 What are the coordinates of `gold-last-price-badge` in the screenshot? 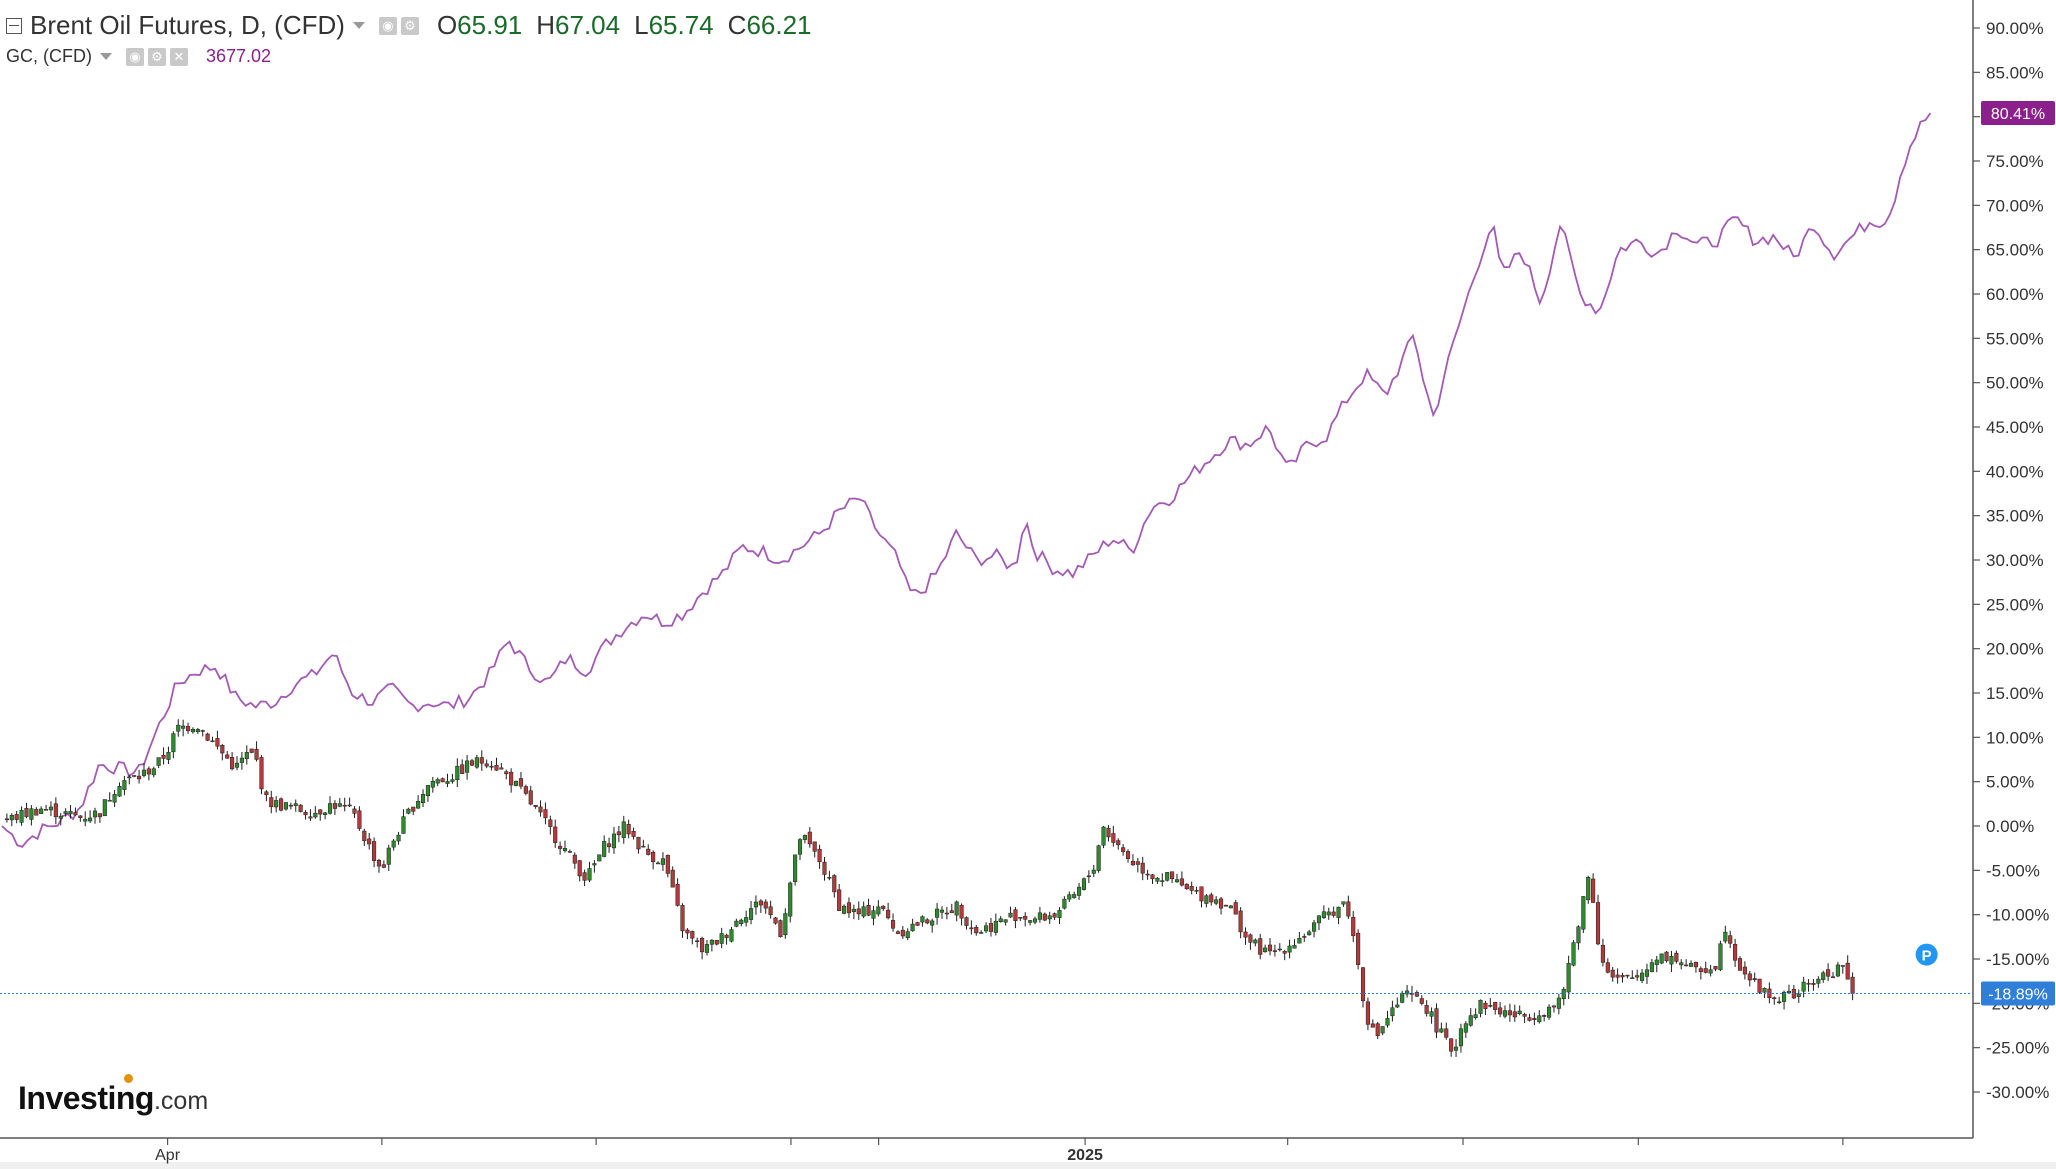 It's located at (2018, 113).